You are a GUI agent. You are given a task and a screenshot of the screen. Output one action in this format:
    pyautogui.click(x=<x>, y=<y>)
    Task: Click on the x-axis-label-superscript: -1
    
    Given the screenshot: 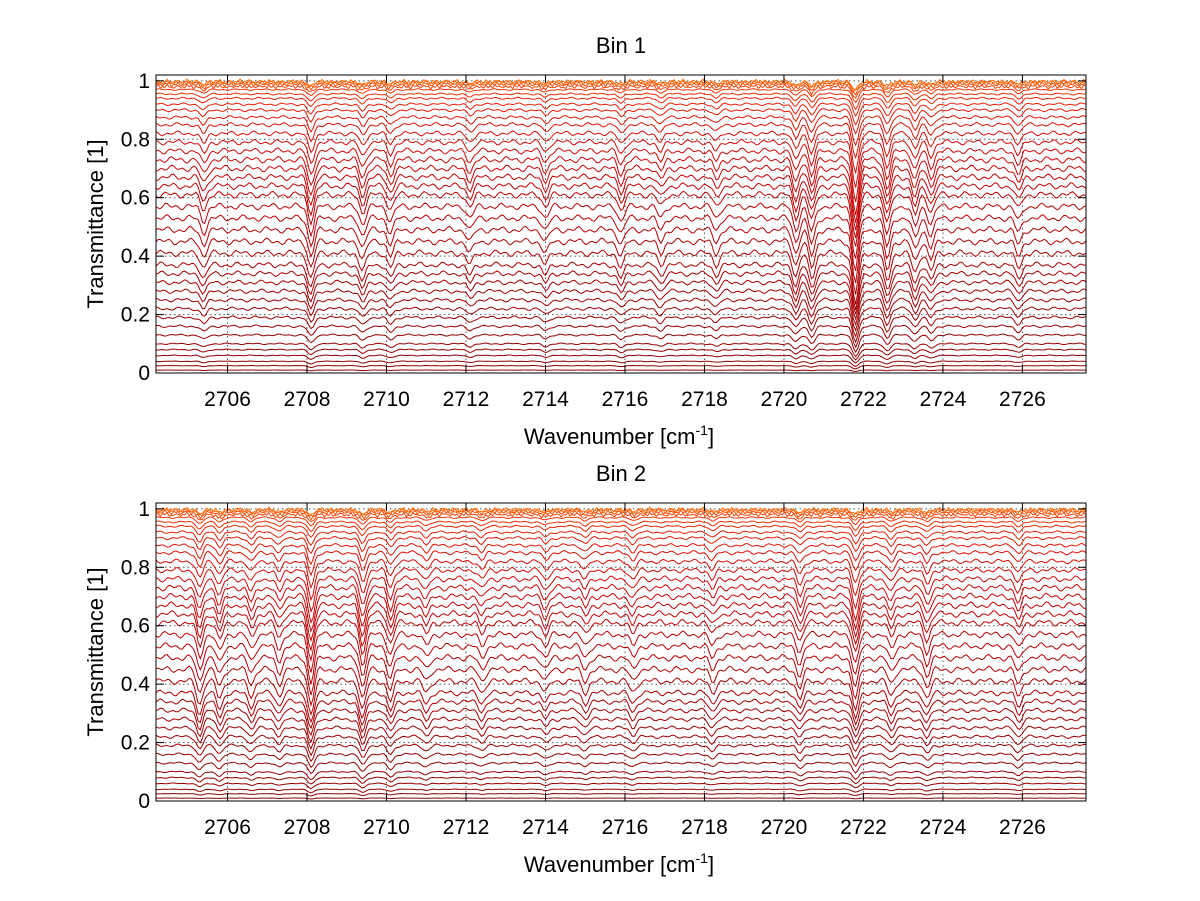 What is the action you would take?
    pyautogui.click(x=702, y=430)
    